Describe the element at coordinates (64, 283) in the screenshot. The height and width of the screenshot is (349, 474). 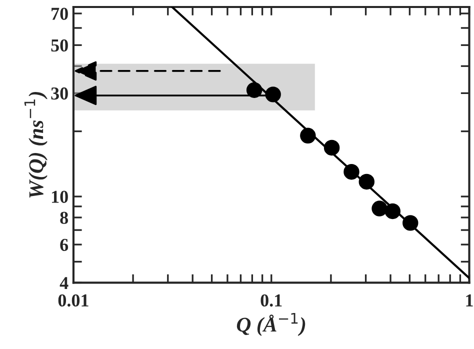
I see `y-tick-label: 4` at that location.